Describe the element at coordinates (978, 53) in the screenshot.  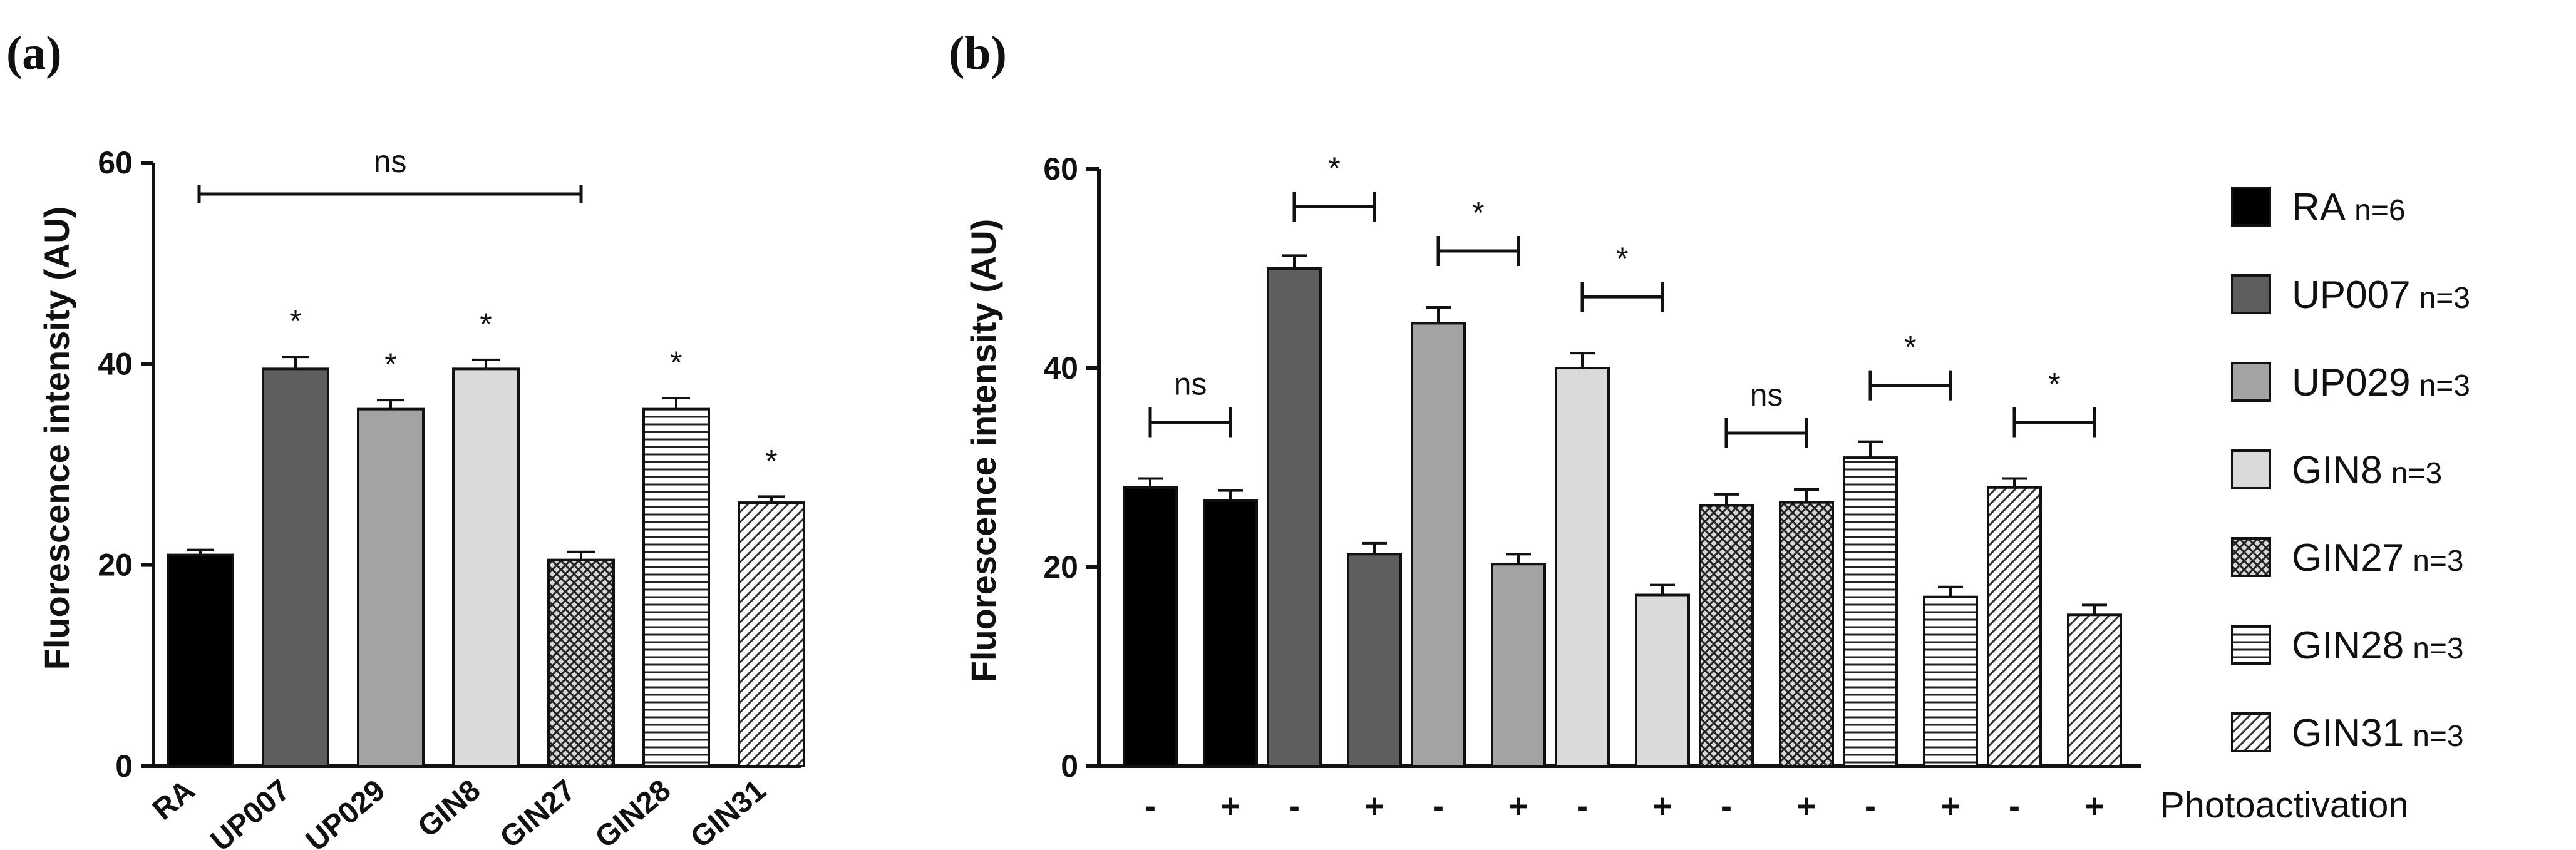
I see `panel-b-label: (b)` at that location.